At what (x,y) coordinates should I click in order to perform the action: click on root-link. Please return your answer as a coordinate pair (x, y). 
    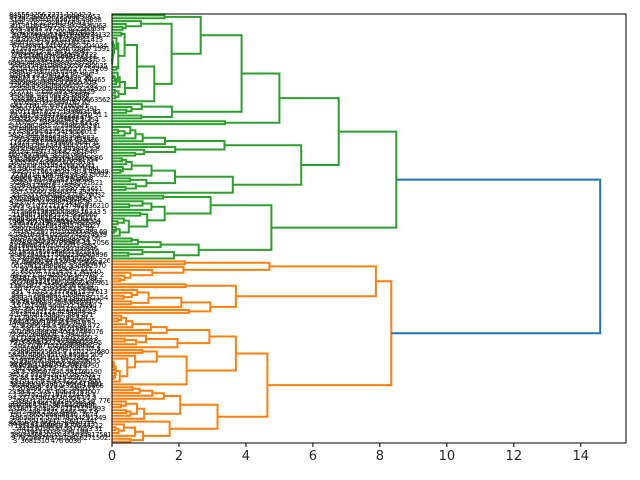
    Looking at the image, I should click on (496, 256).